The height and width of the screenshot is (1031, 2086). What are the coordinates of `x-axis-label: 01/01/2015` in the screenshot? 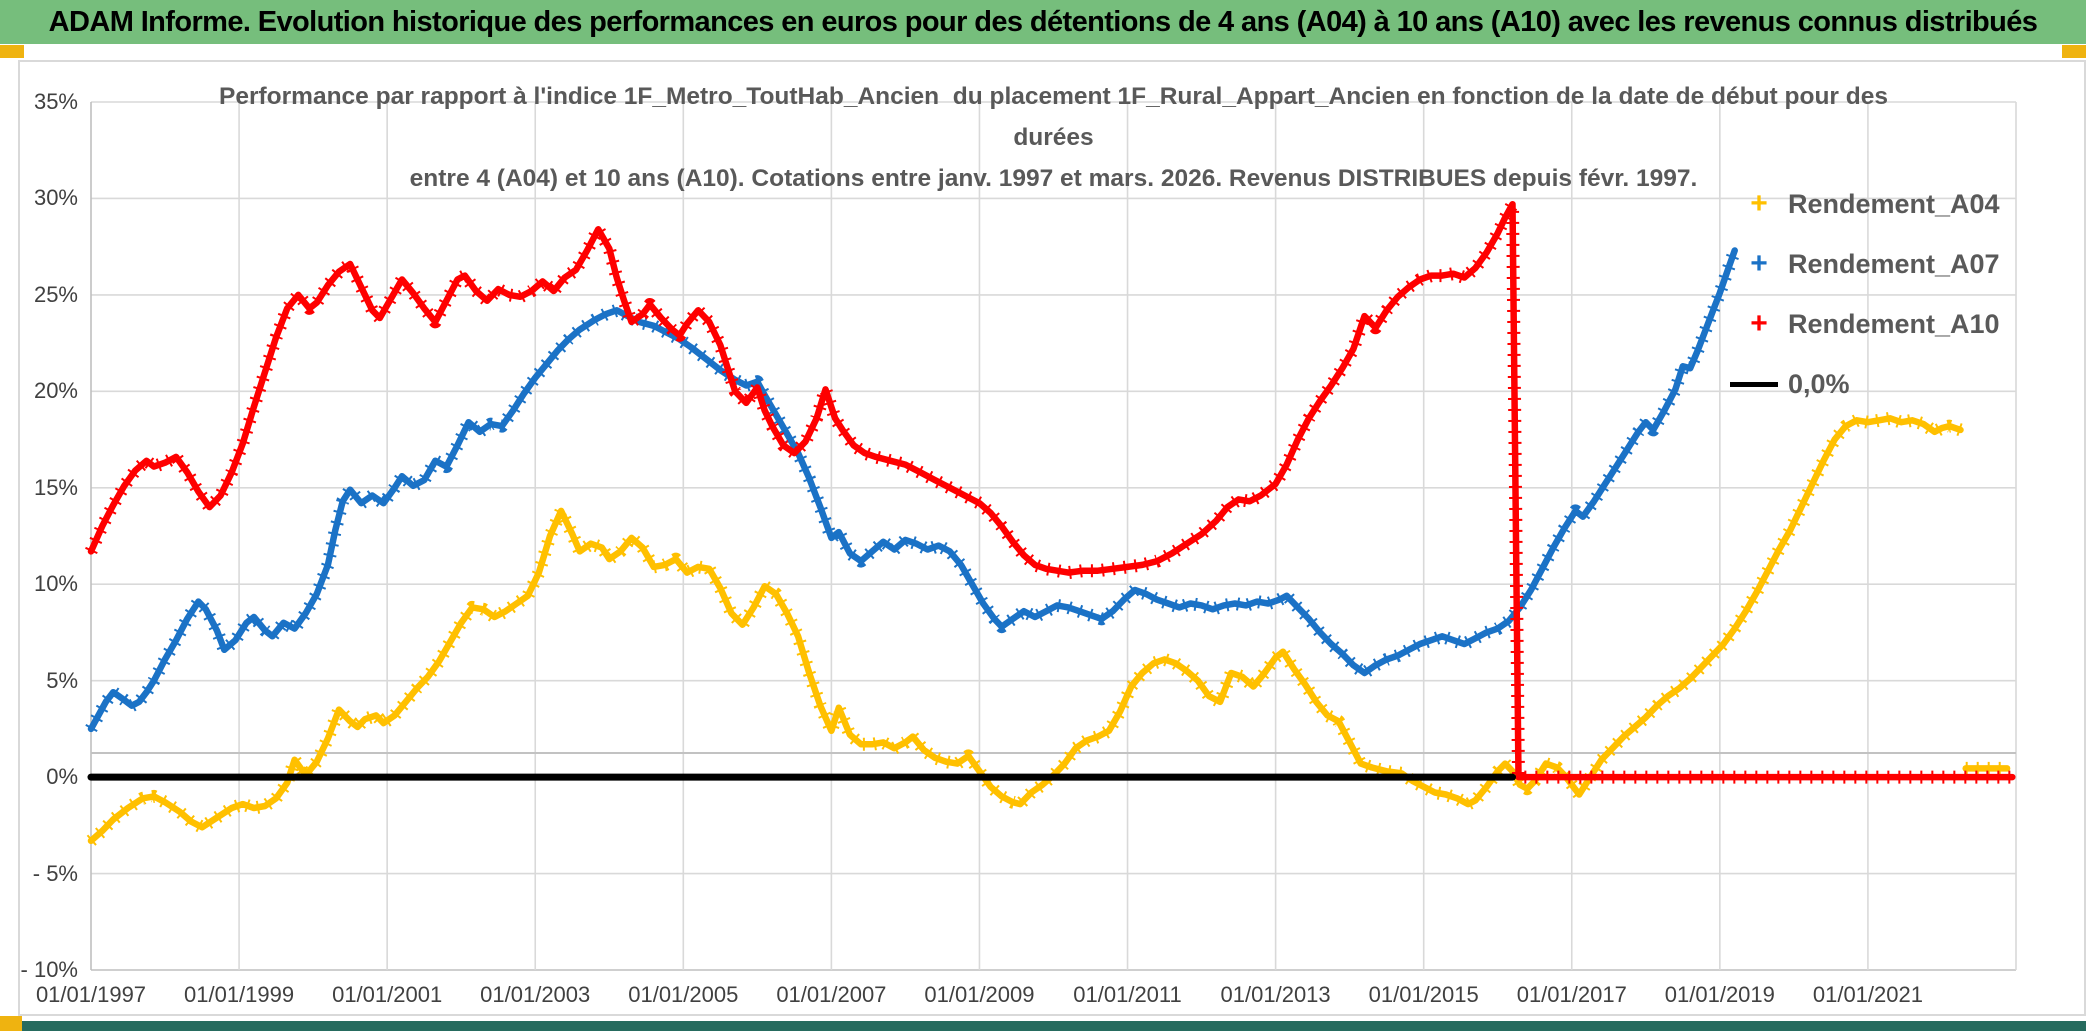 It's located at (1423, 994).